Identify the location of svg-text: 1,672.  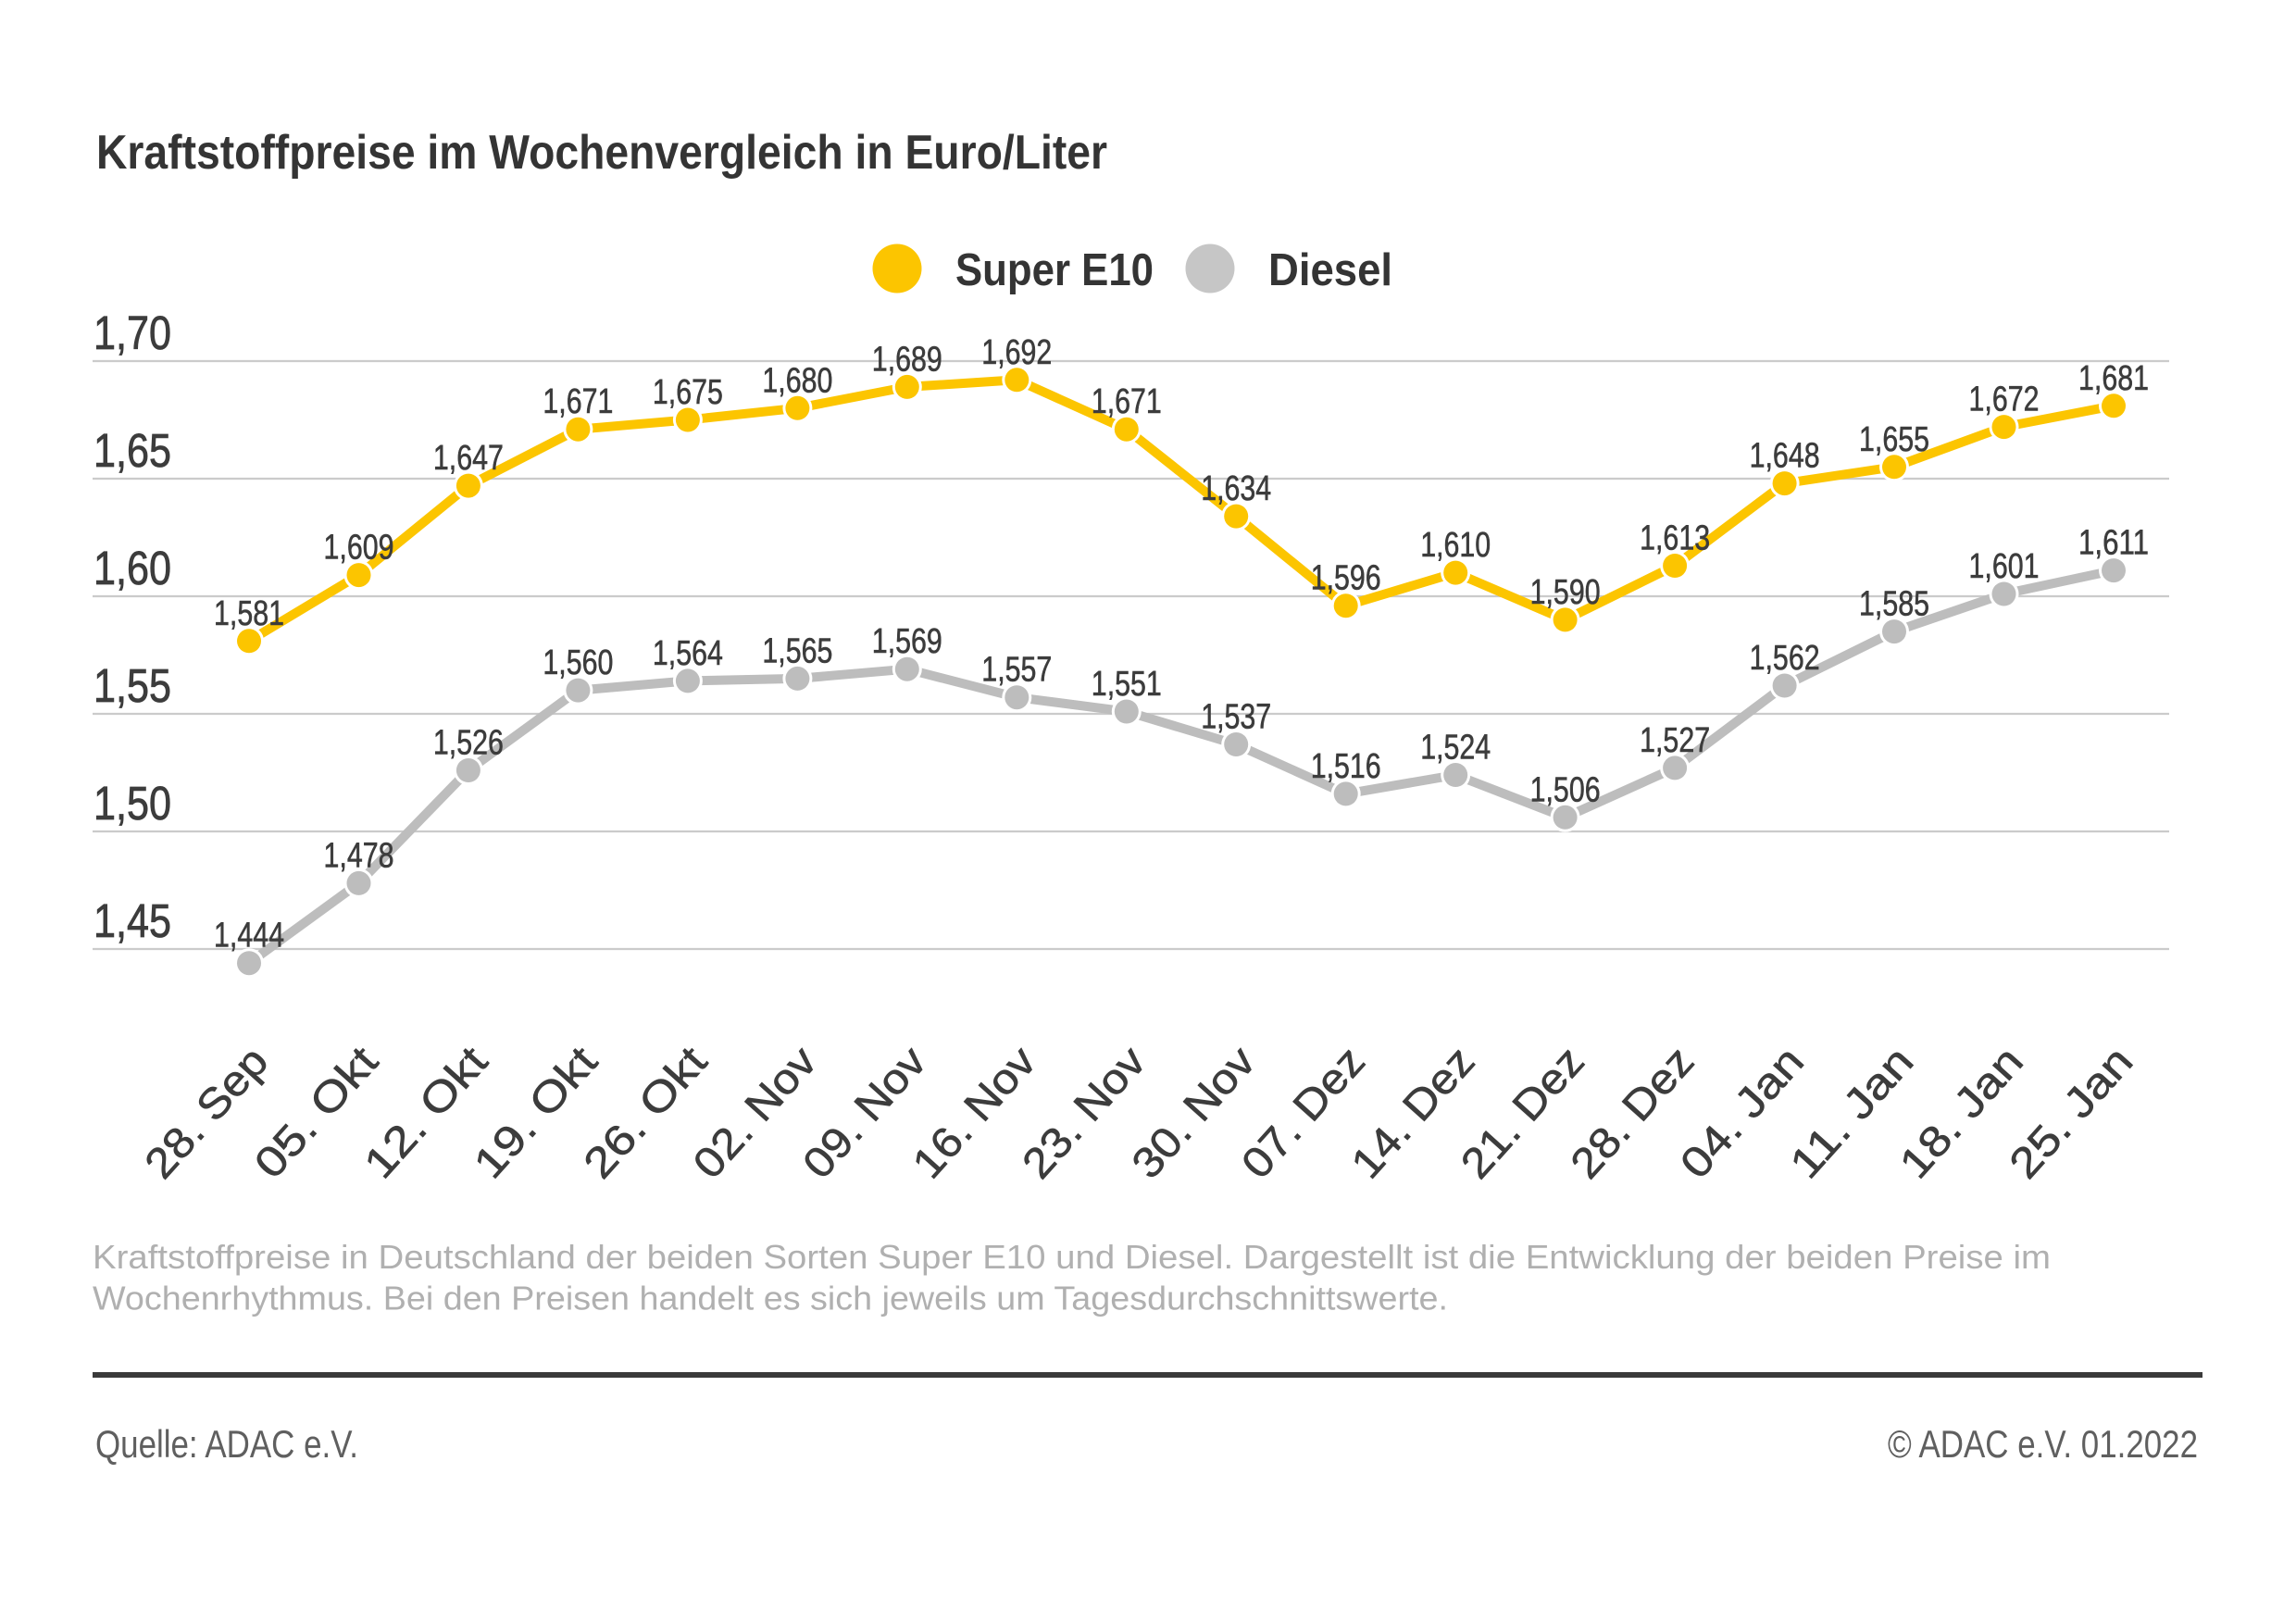
(2004, 400).